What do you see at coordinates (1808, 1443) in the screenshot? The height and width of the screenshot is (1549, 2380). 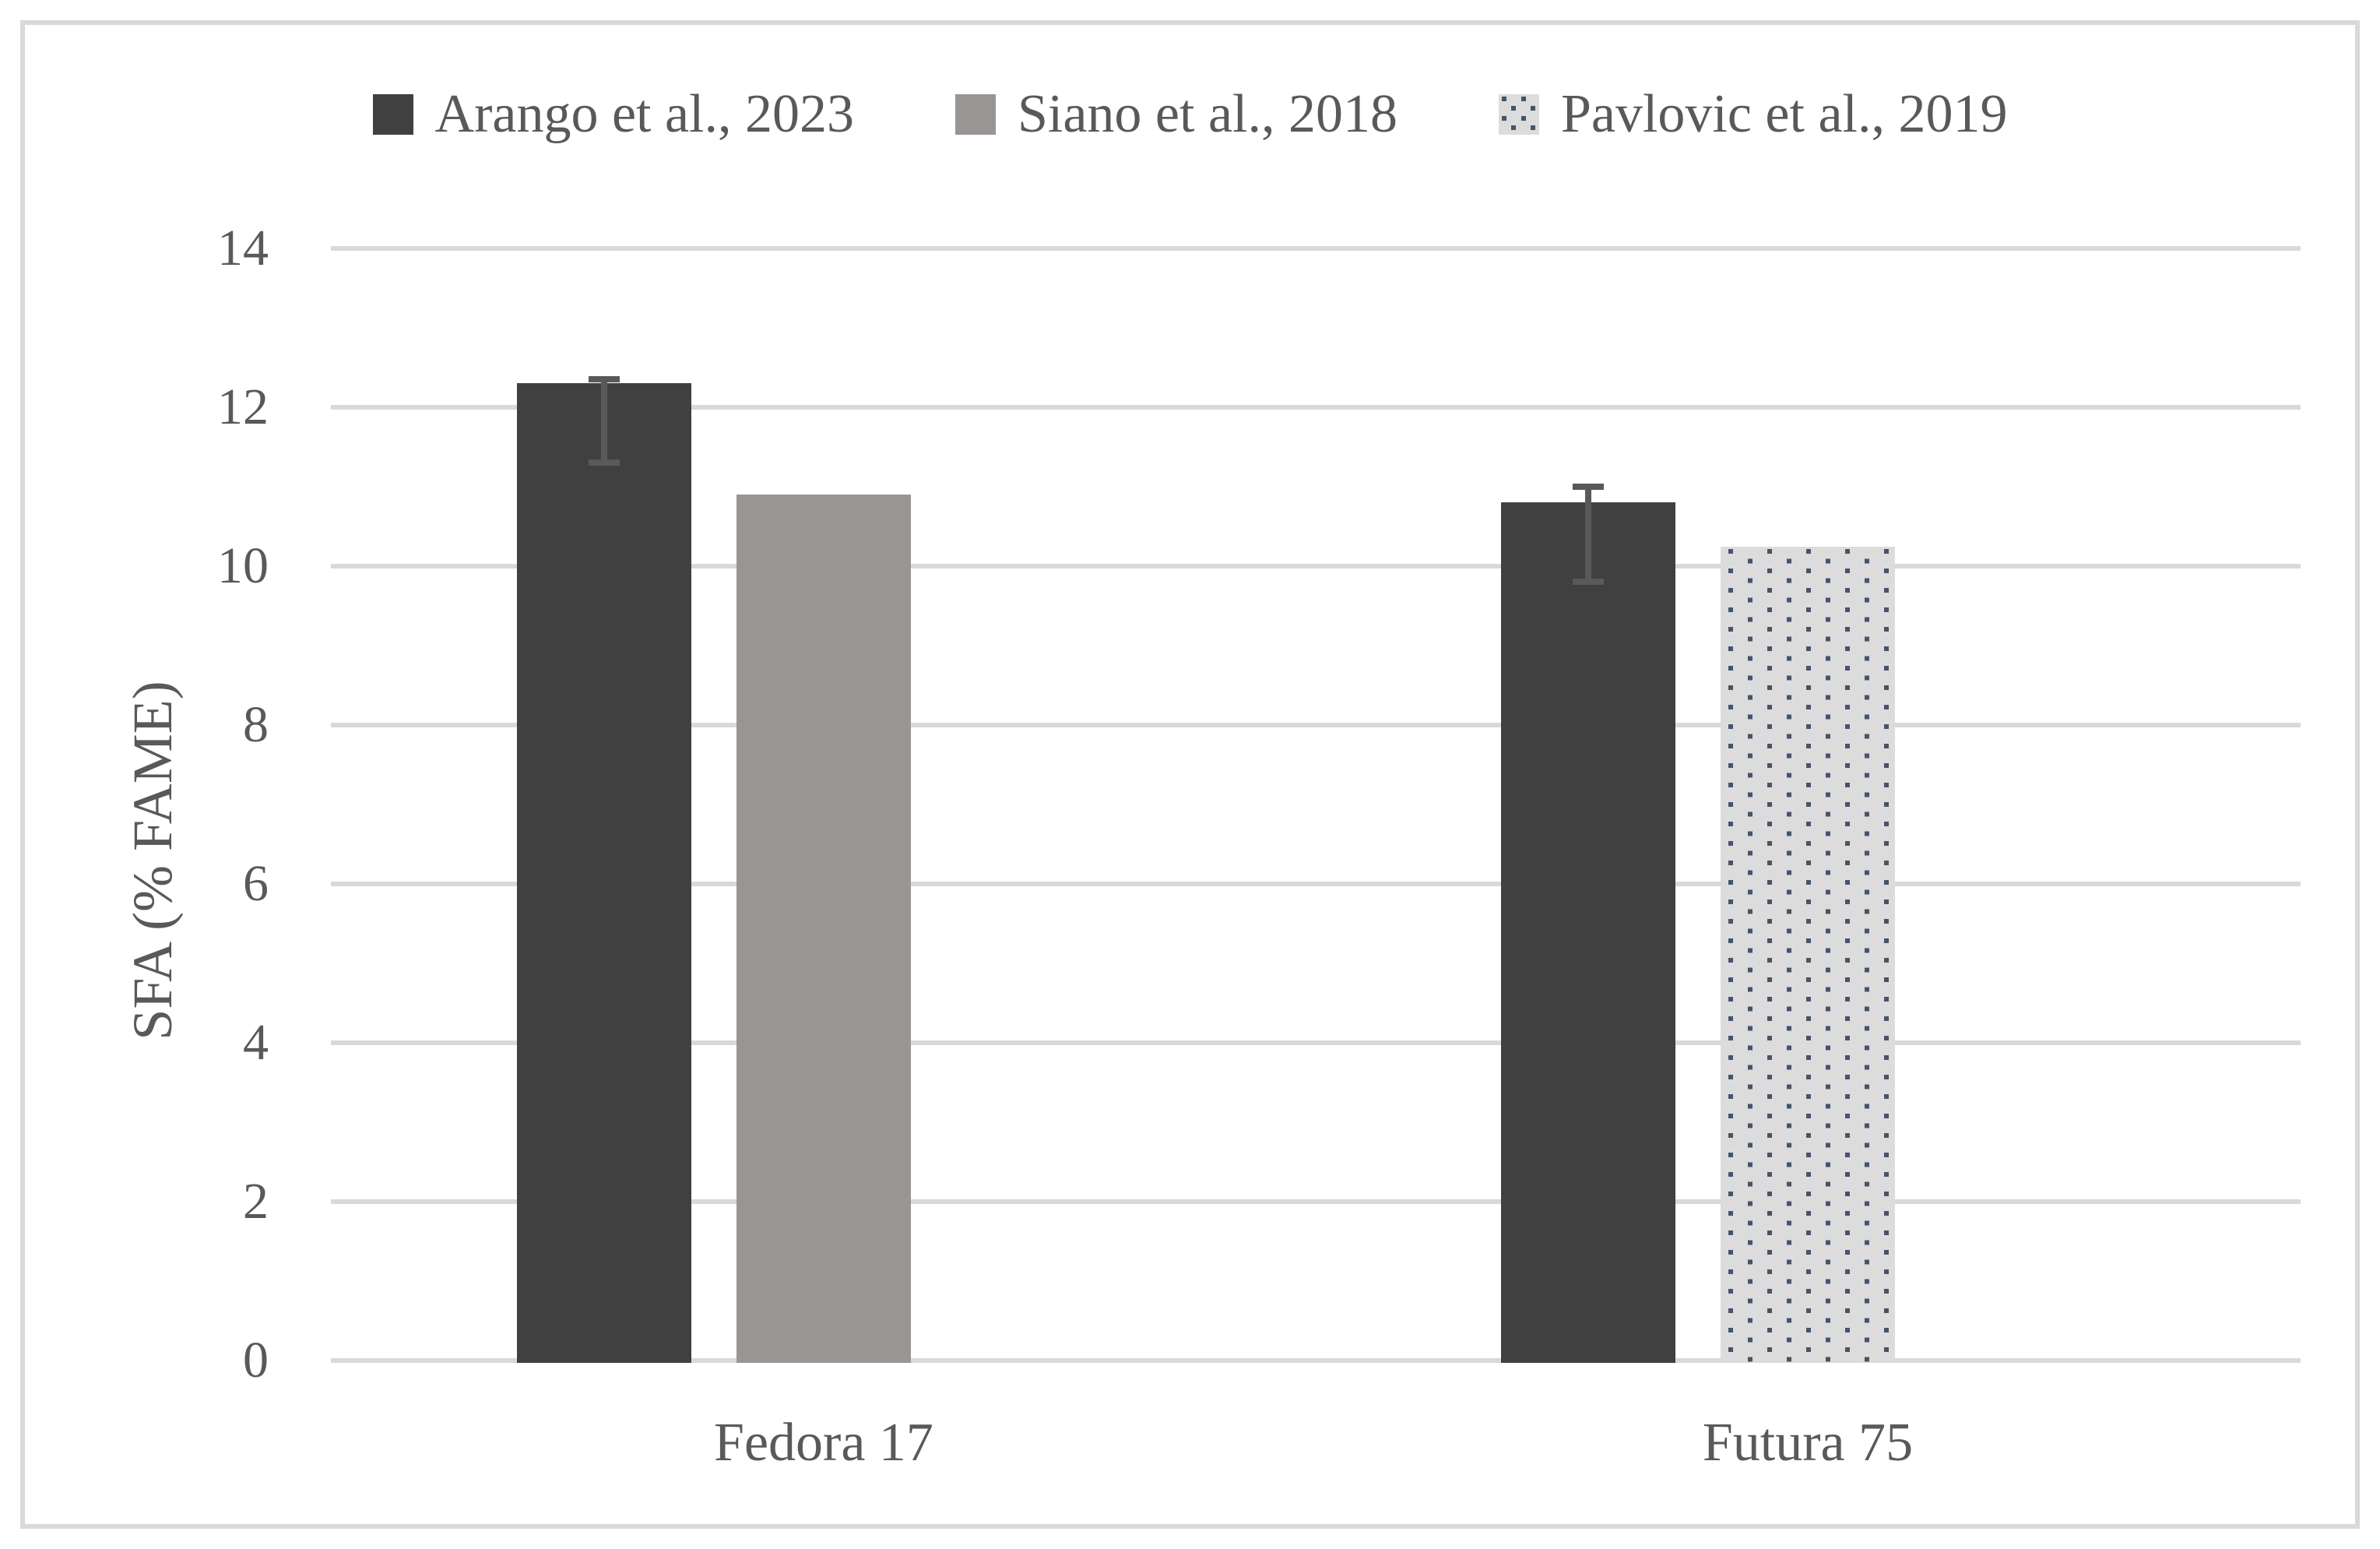 I see `x-category-label-futura-75: Futura 75` at bounding box center [1808, 1443].